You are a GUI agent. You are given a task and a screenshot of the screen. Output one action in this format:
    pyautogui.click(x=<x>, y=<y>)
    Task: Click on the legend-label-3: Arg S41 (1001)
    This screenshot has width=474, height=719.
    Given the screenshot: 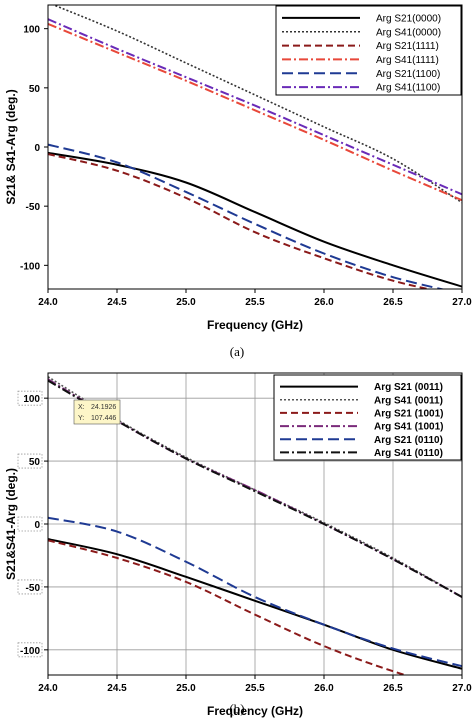 What is the action you would take?
    pyautogui.click(x=408, y=427)
    